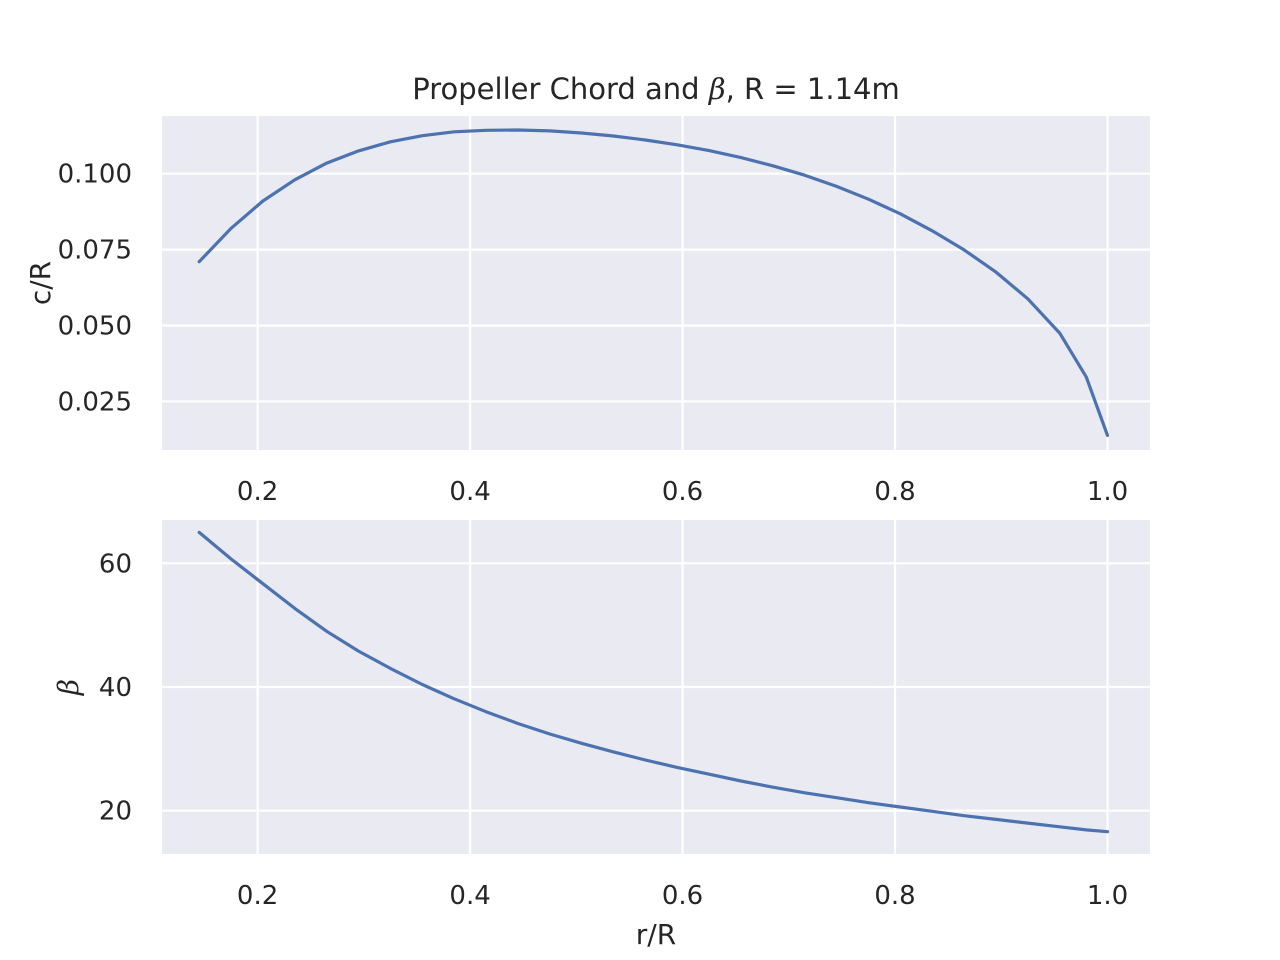 The image size is (1280, 960). What do you see at coordinates (95, 402) in the screenshot?
I see `y-tick-label: 0.025` at bounding box center [95, 402].